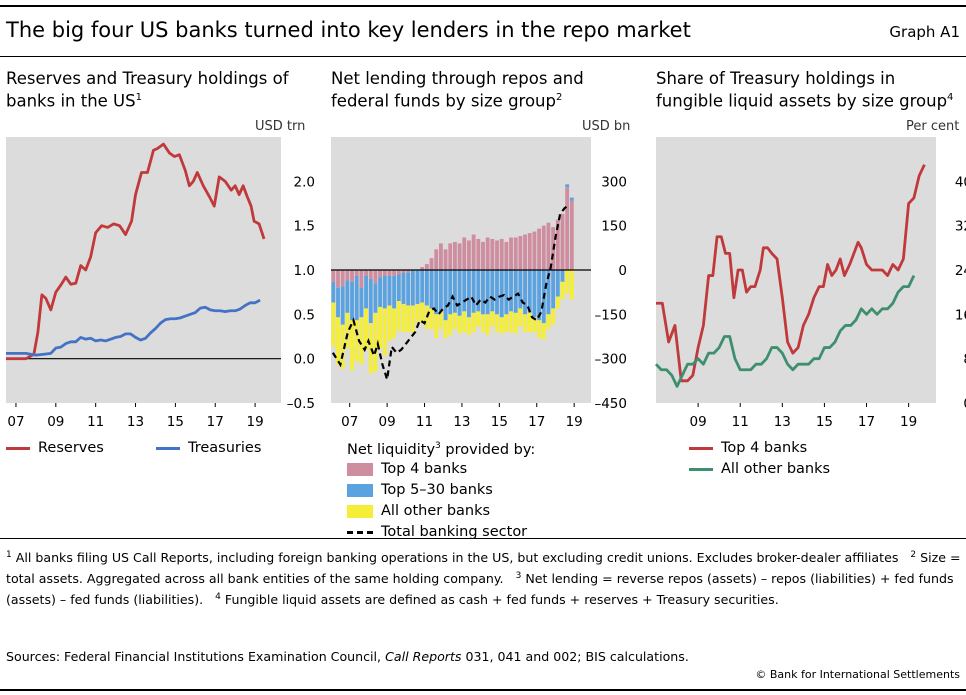 The height and width of the screenshot is (695, 966). What do you see at coordinates (960, 227) in the screenshot?
I see `p3-ytick-label: 32` at bounding box center [960, 227].